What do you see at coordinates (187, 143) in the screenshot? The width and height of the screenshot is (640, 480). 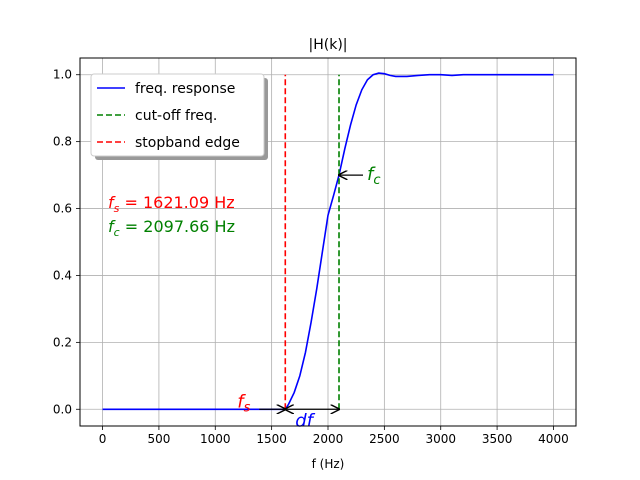 I see `legend-label-2: stopband edge` at bounding box center [187, 143].